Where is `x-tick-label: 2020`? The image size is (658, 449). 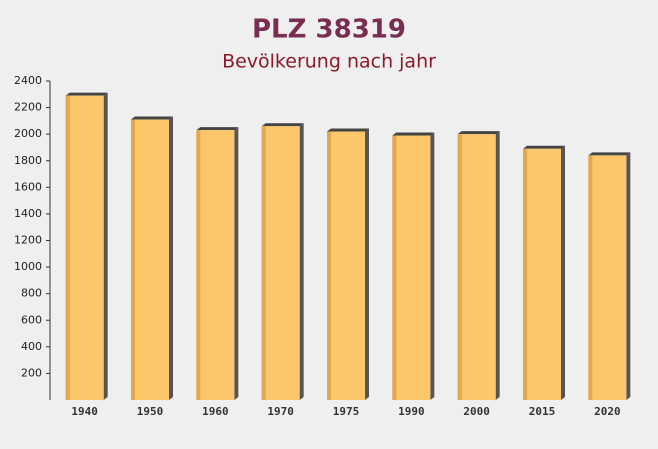 x-tick-label: 2020 is located at coordinates (607, 411).